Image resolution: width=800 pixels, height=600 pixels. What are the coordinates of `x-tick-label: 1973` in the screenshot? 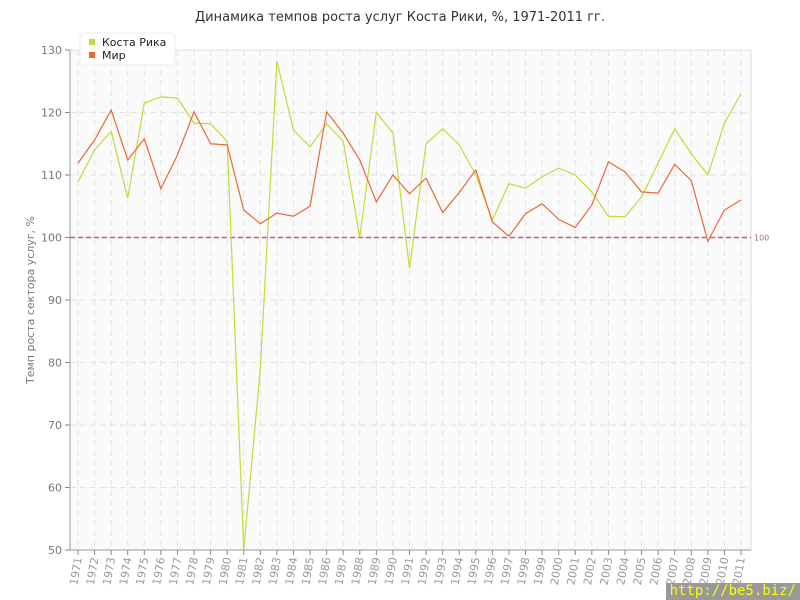 It's located at (109, 571).